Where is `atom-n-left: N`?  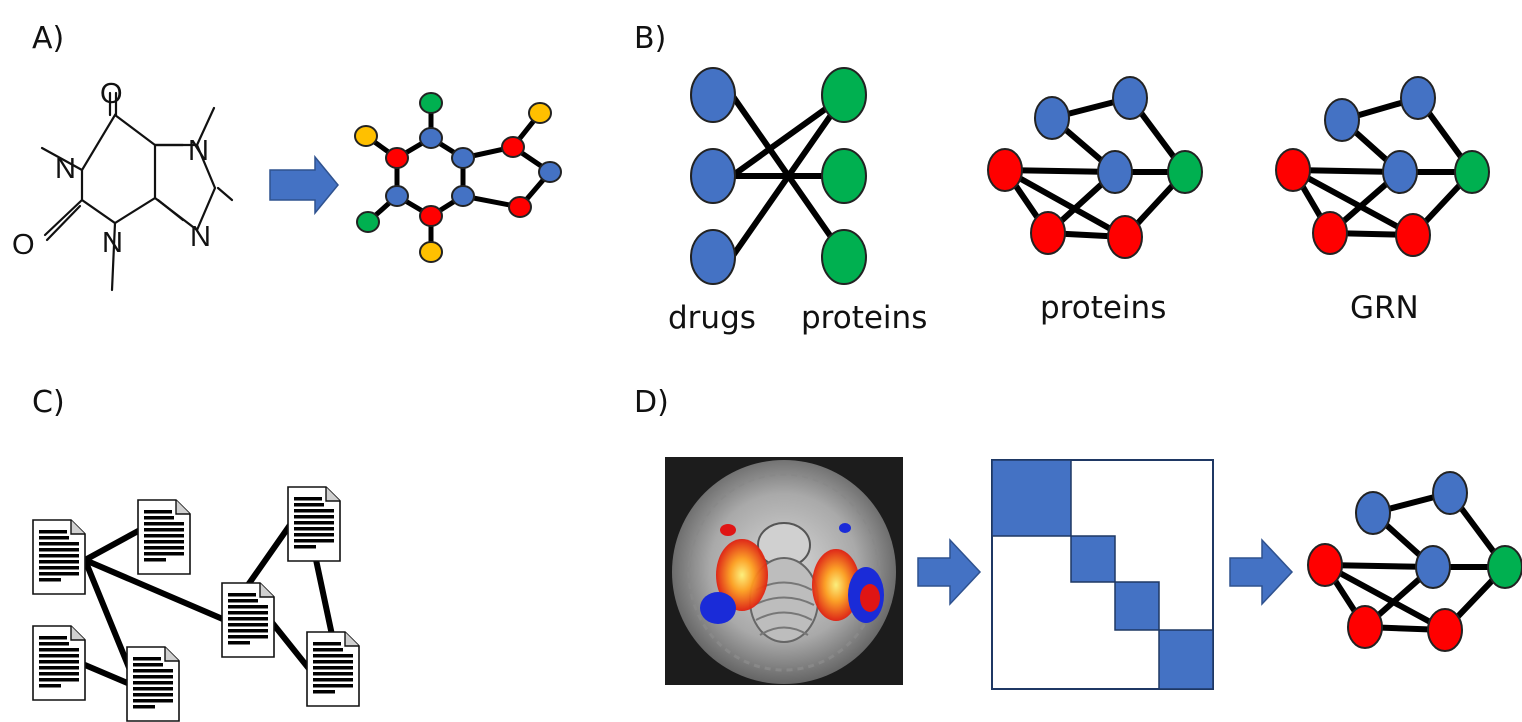 atom-n-left: N is located at coordinates (65, 169).